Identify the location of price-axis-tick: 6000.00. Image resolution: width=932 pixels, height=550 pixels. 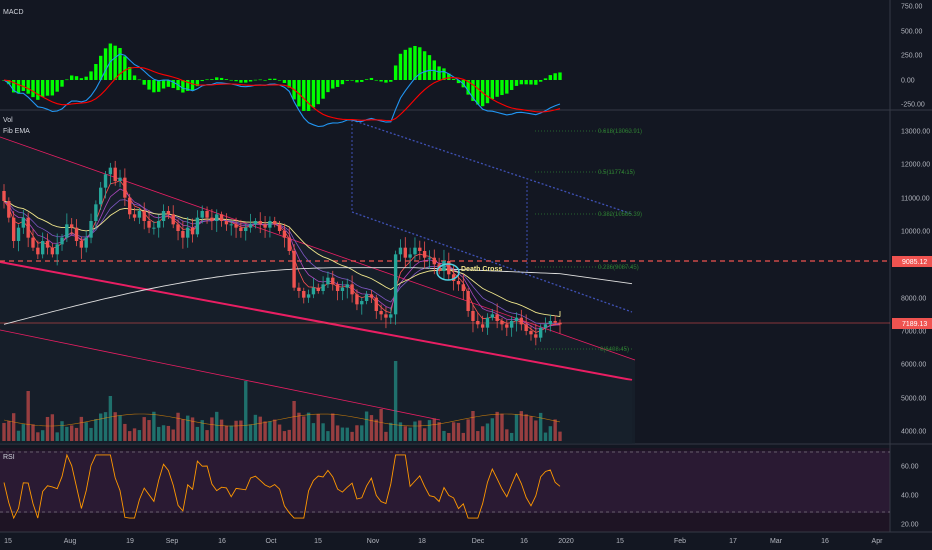
(913, 365).